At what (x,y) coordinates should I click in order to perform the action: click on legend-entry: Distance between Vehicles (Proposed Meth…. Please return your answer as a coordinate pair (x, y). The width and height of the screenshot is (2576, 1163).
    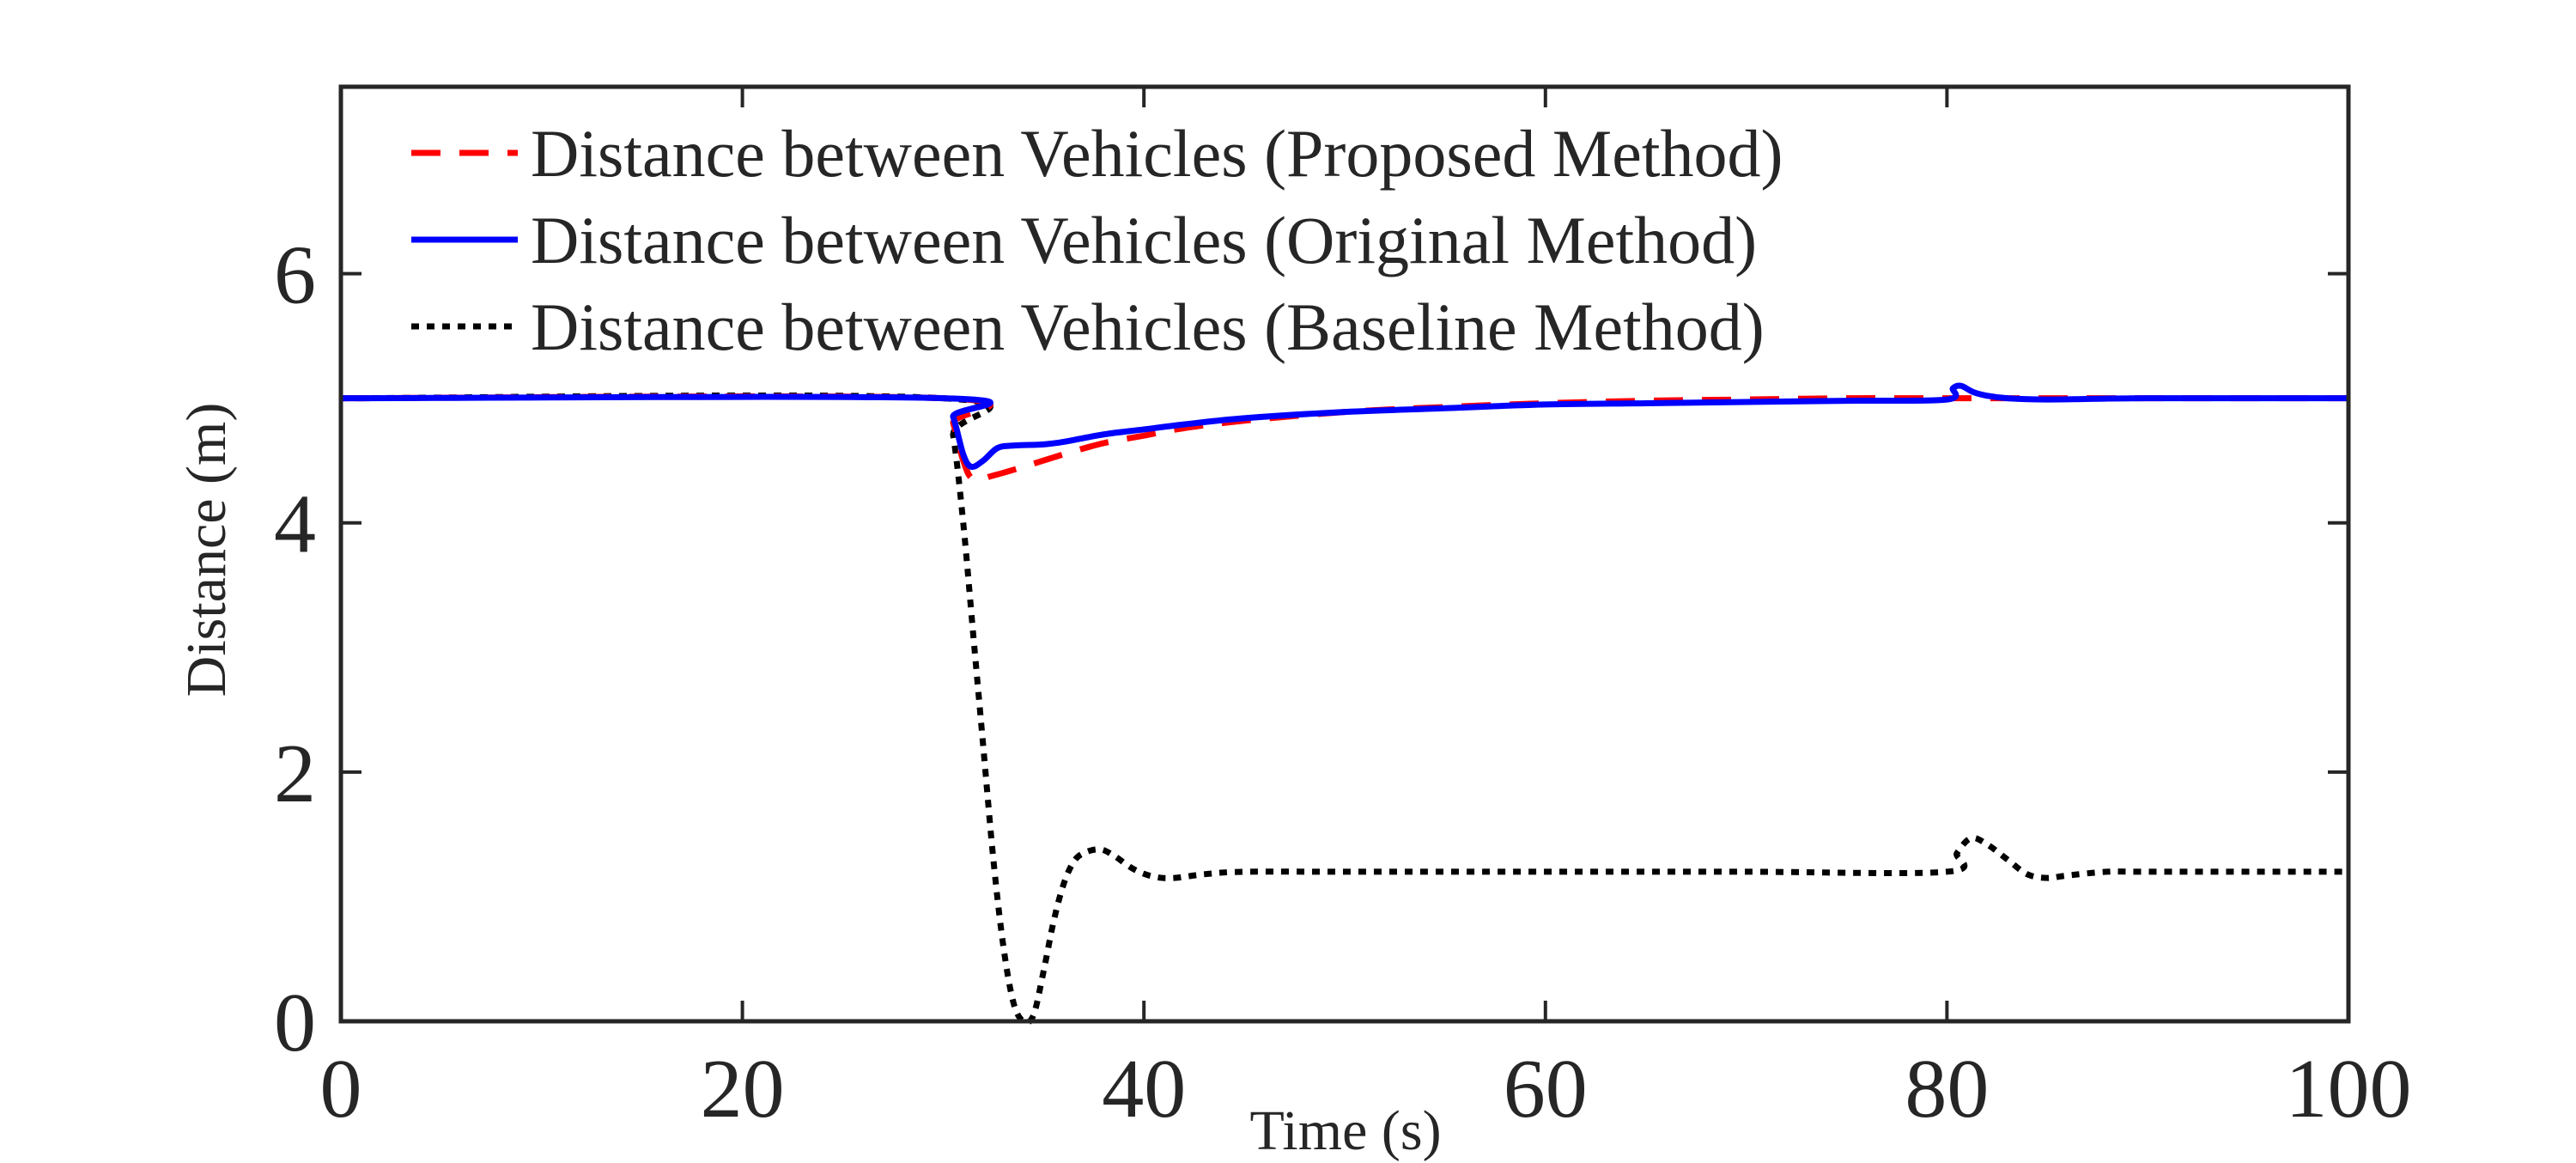
    Looking at the image, I should click on (1157, 153).